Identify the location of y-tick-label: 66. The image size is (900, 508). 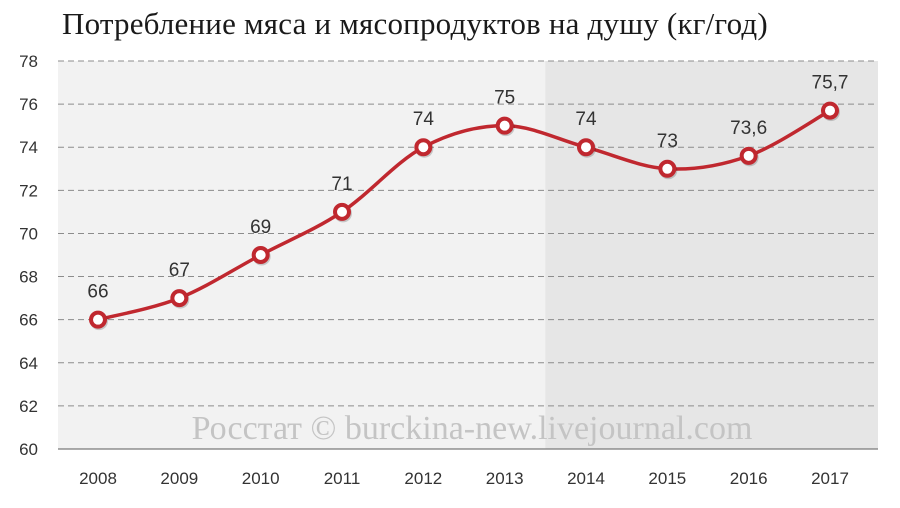
(28, 320).